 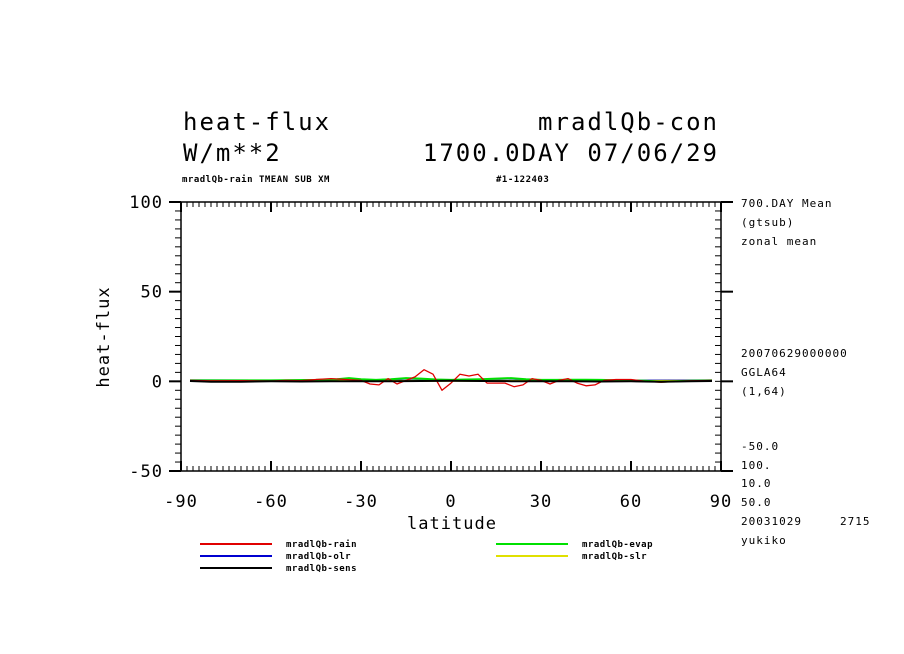 I want to click on x-tick-label: -30, so click(x=361, y=502).